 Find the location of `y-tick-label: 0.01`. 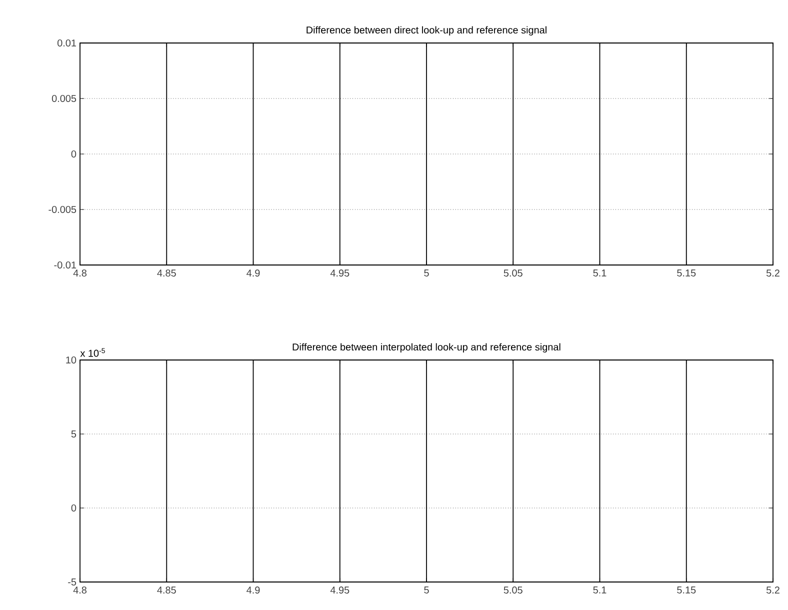

y-tick-label: 0.01 is located at coordinates (66, 43).